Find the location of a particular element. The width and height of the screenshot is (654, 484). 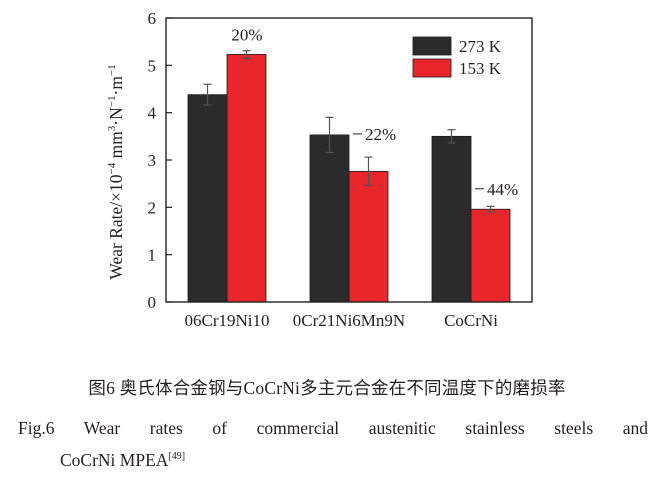

legend-label-153K: 153 K is located at coordinates (480, 68).